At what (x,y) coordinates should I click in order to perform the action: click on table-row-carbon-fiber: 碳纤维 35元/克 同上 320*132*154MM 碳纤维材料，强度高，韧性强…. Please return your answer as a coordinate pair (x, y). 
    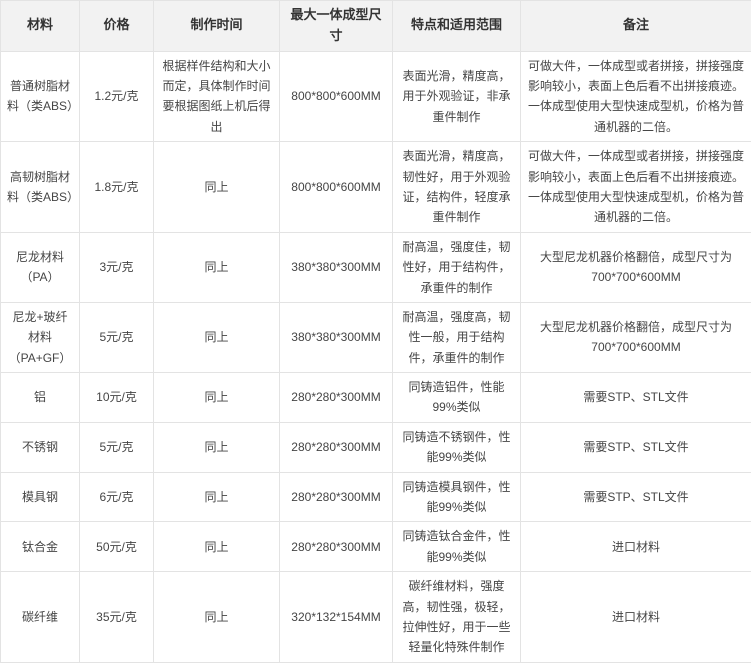
    Looking at the image, I should click on (376, 617).